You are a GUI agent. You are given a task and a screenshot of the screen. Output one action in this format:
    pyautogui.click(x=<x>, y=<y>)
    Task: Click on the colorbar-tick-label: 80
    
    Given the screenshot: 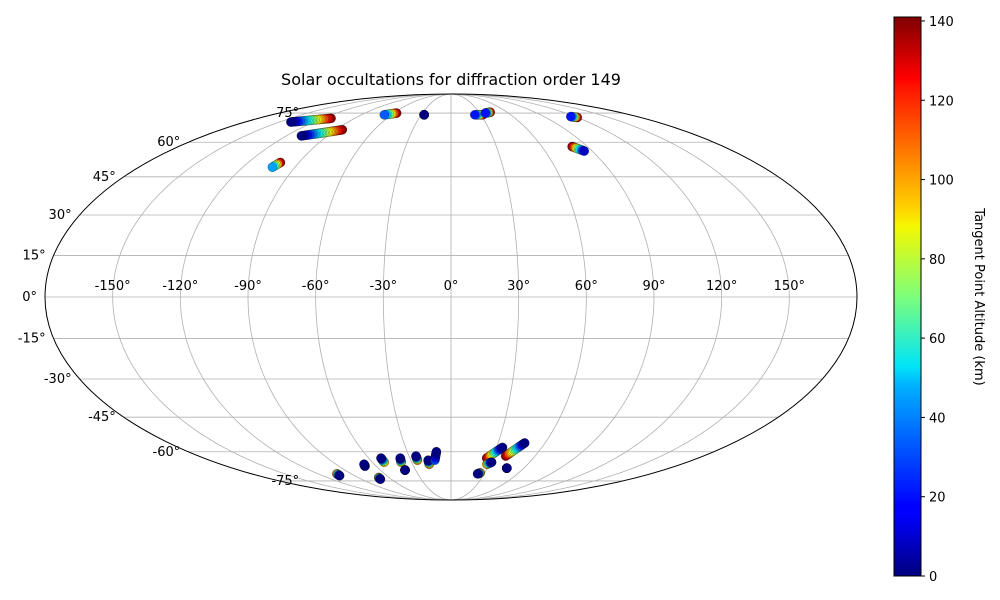 What is the action you would take?
    pyautogui.click(x=937, y=260)
    